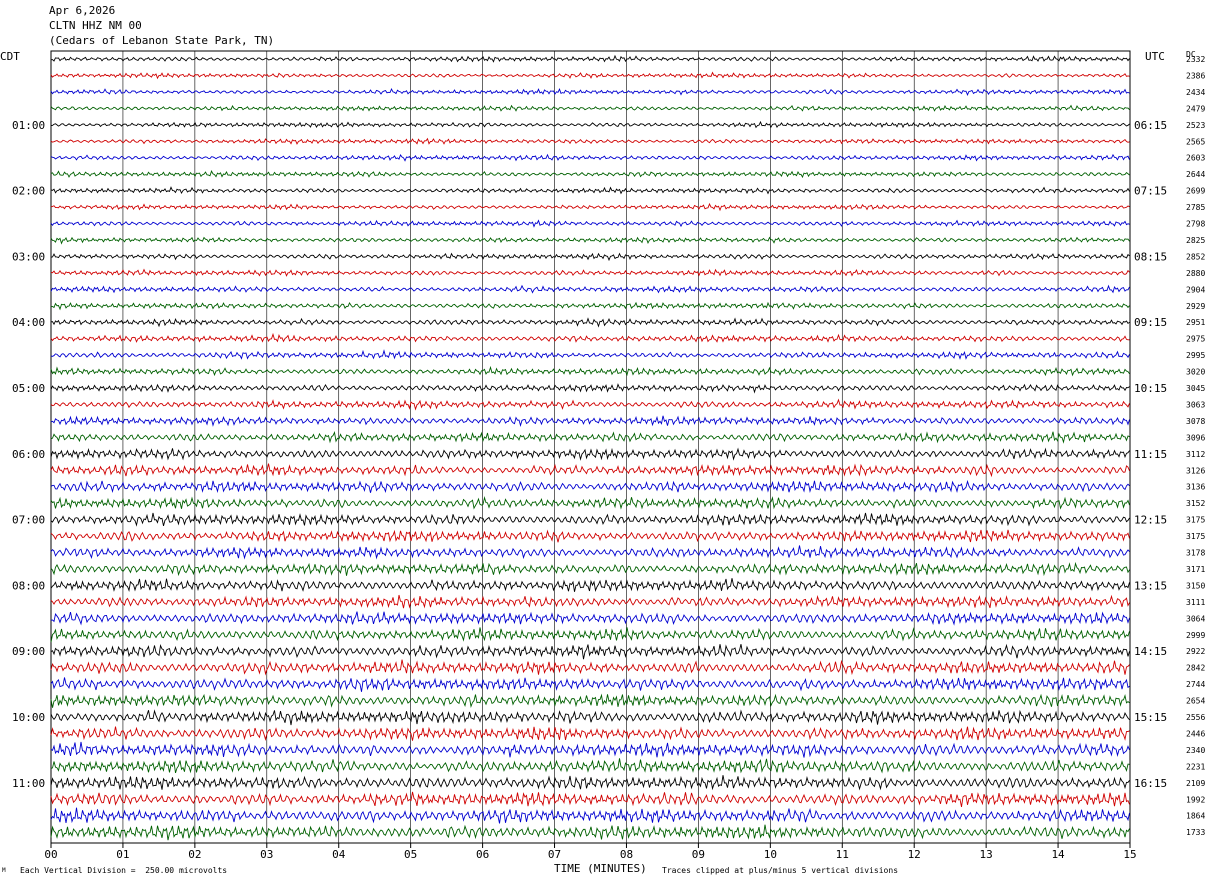  I want to click on dc-offset-label: 2556, so click(1195, 717).